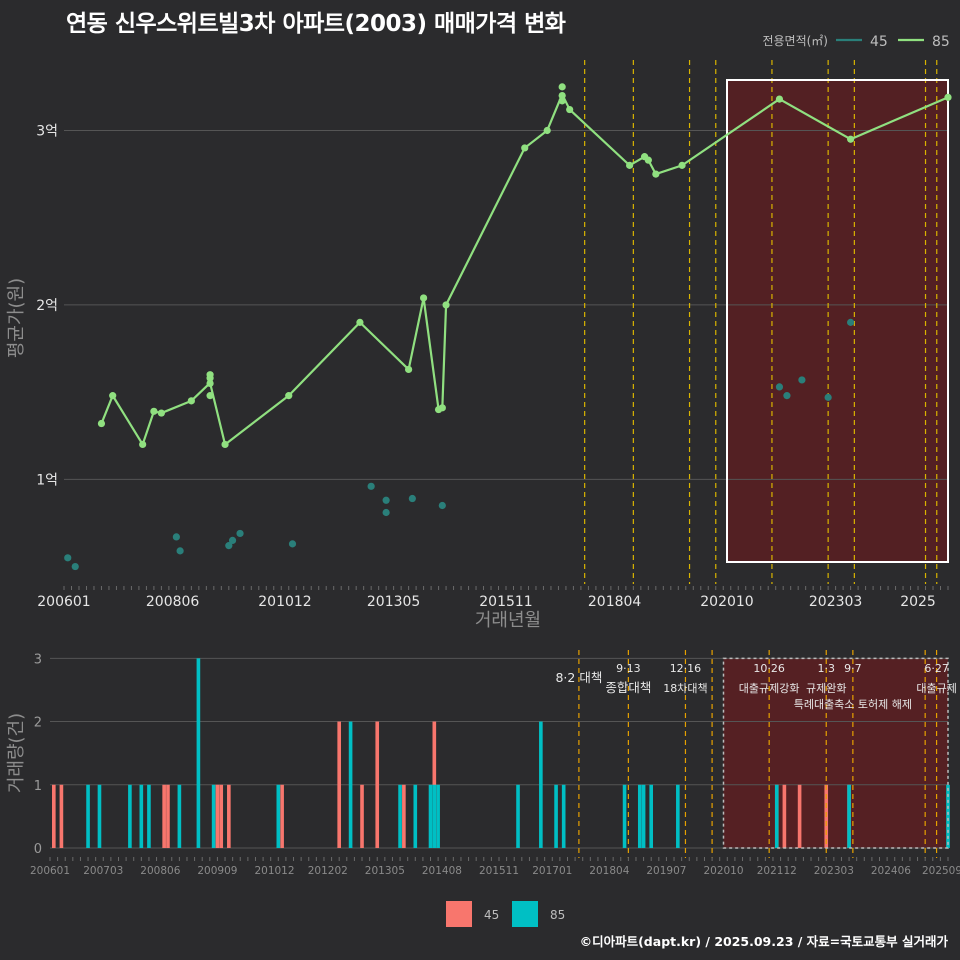 Image resolution: width=960 pixels, height=960 pixels. What do you see at coordinates (16, 318) in the screenshot?
I see `y-axis-title: 평균가(원)` at bounding box center [16, 318].